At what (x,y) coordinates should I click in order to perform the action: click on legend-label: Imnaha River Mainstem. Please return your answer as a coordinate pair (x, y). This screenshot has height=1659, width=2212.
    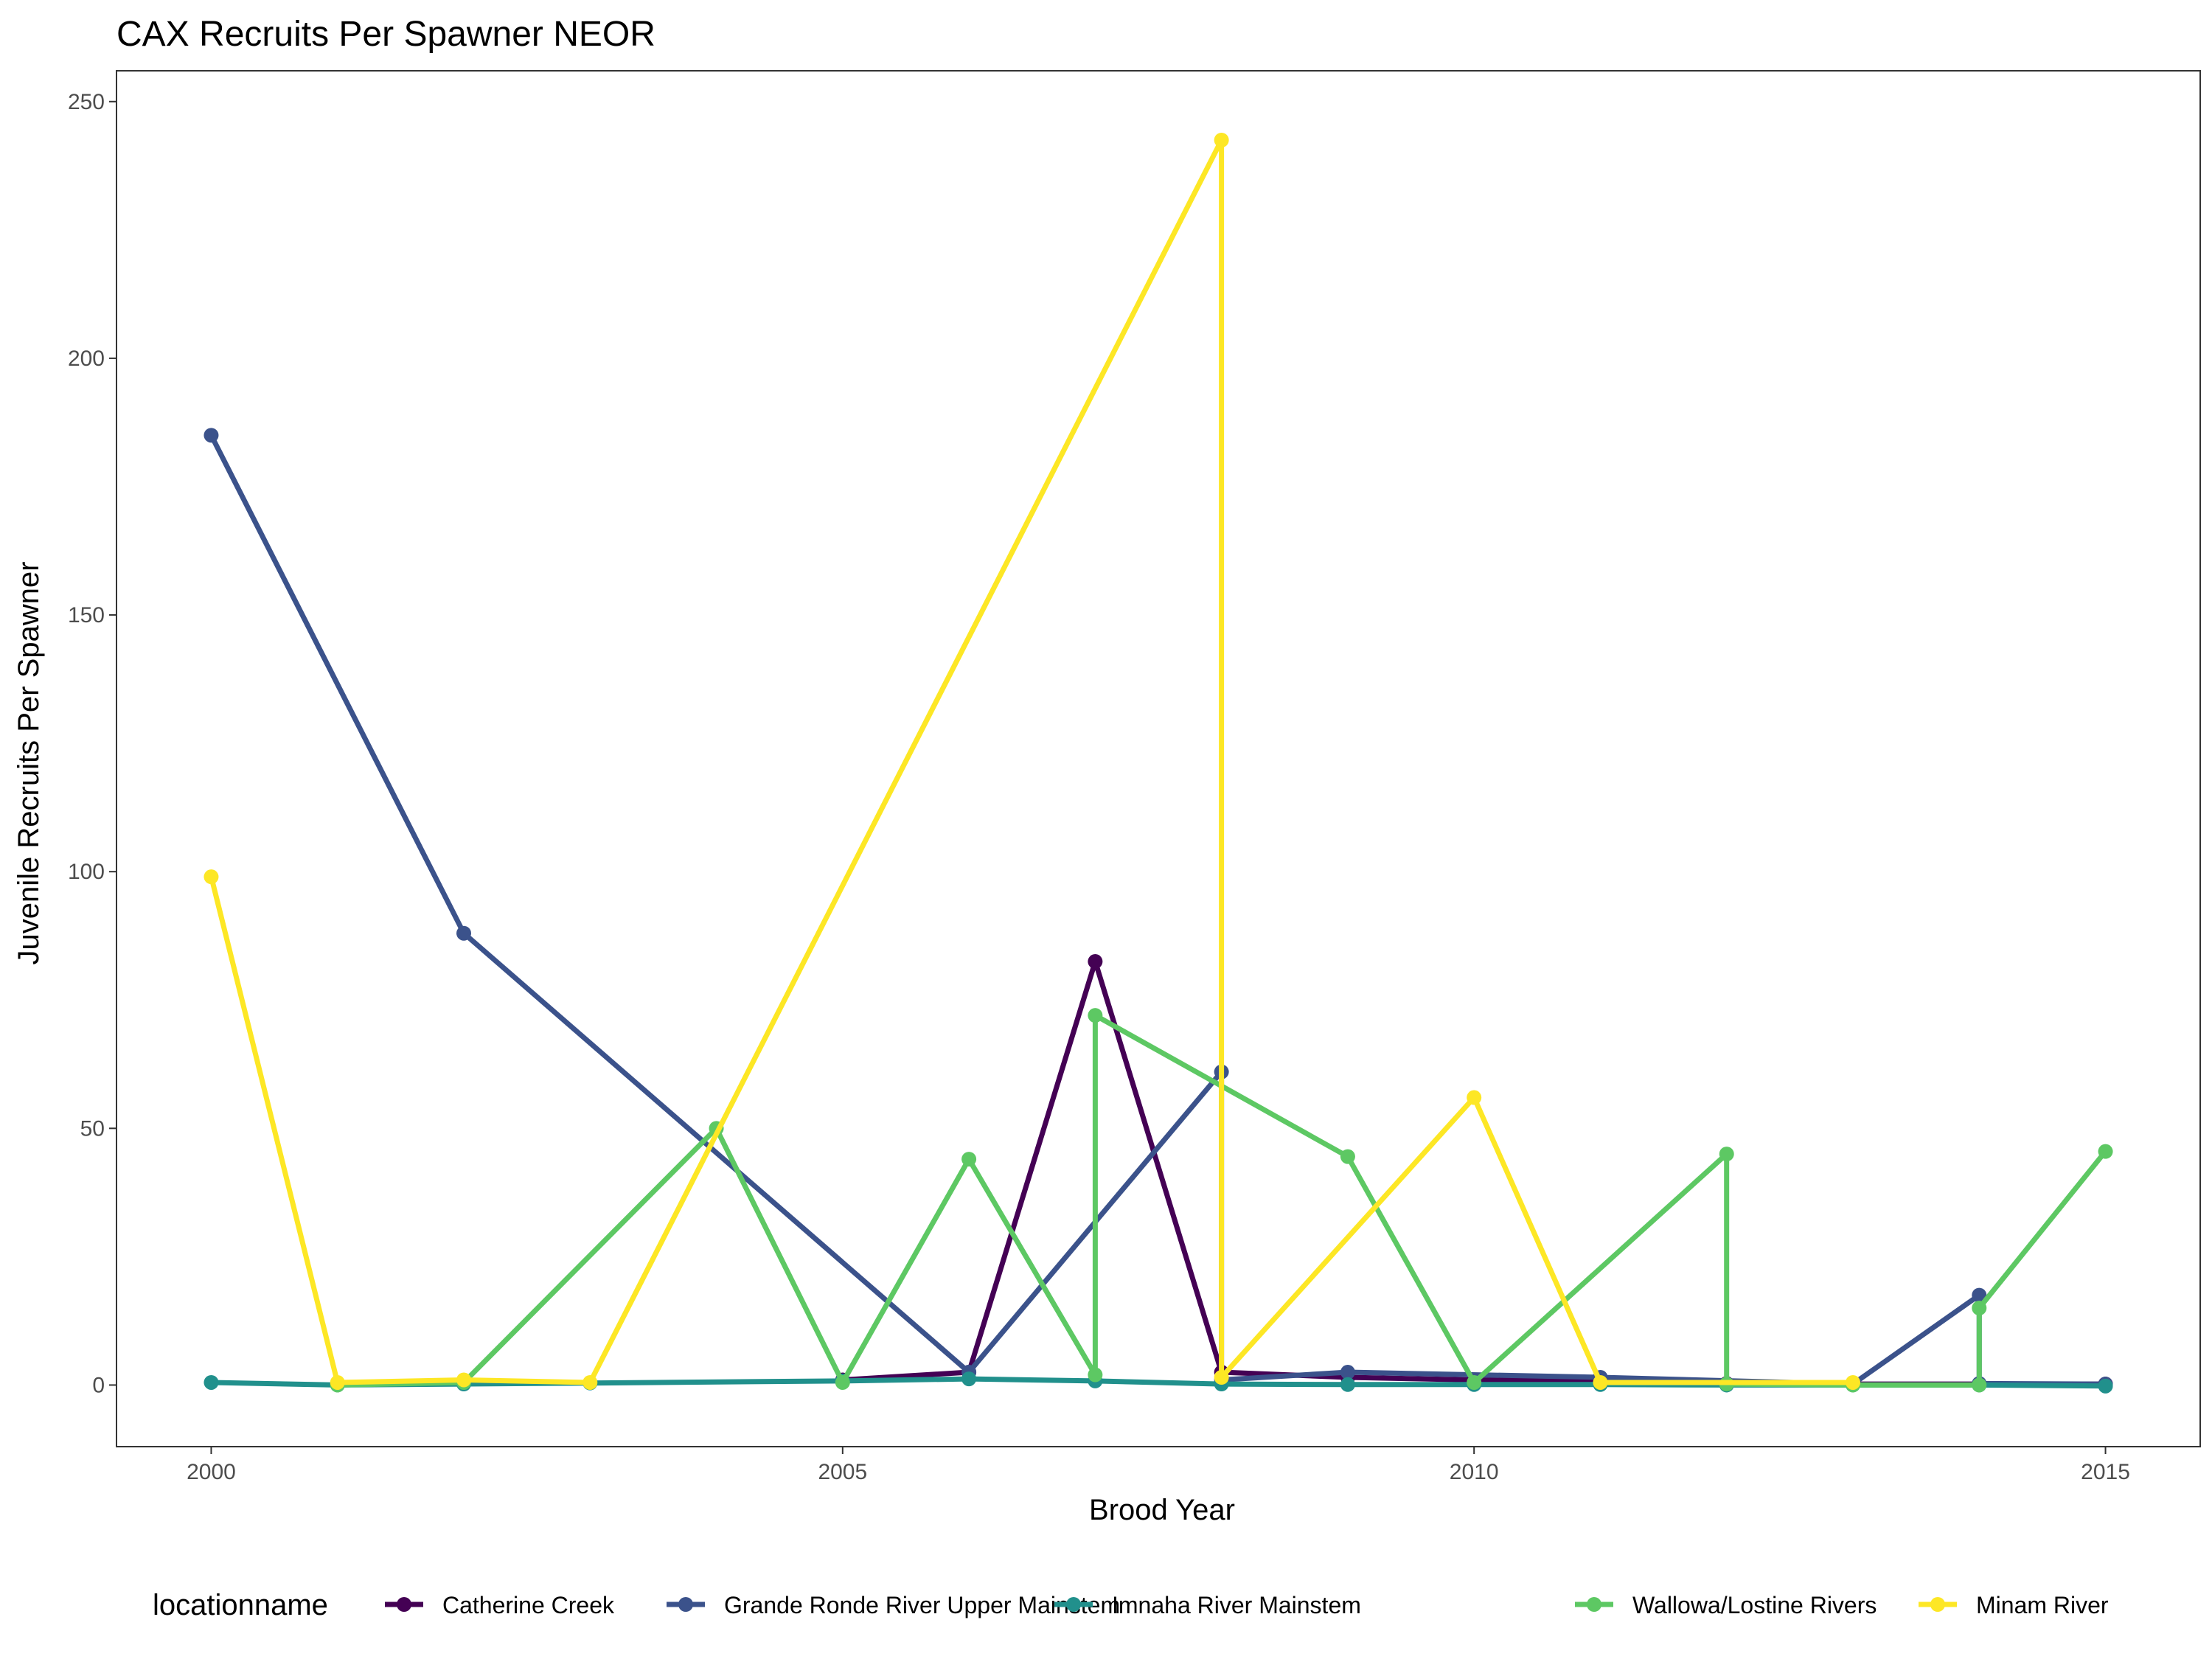
    Looking at the image, I should click on (1236, 1605).